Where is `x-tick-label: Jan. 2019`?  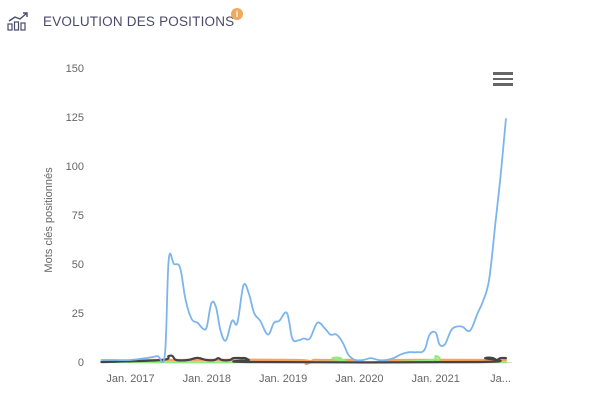 x-tick-label: Jan. 2019 is located at coordinates (283, 379).